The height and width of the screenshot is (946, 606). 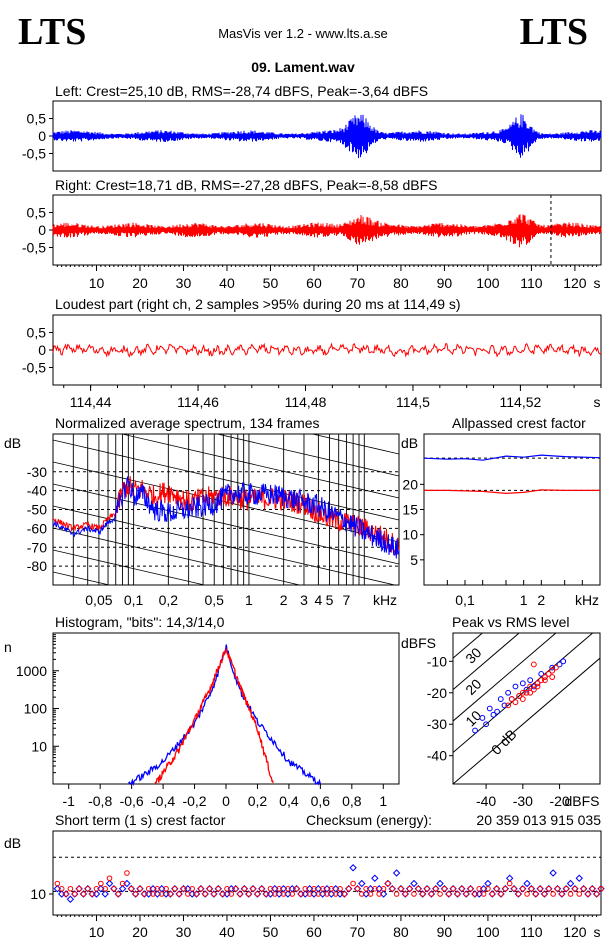 I want to click on time-axis-tick-label: 50, so click(x=271, y=283).